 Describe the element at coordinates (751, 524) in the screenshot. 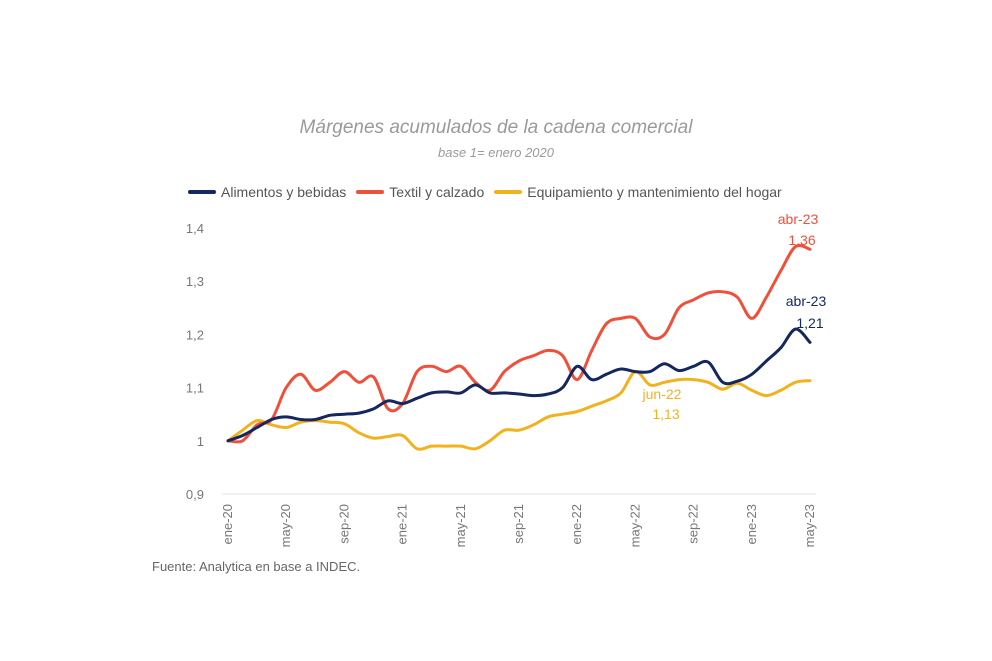

I see `x-tick-label: ene-23` at that location.